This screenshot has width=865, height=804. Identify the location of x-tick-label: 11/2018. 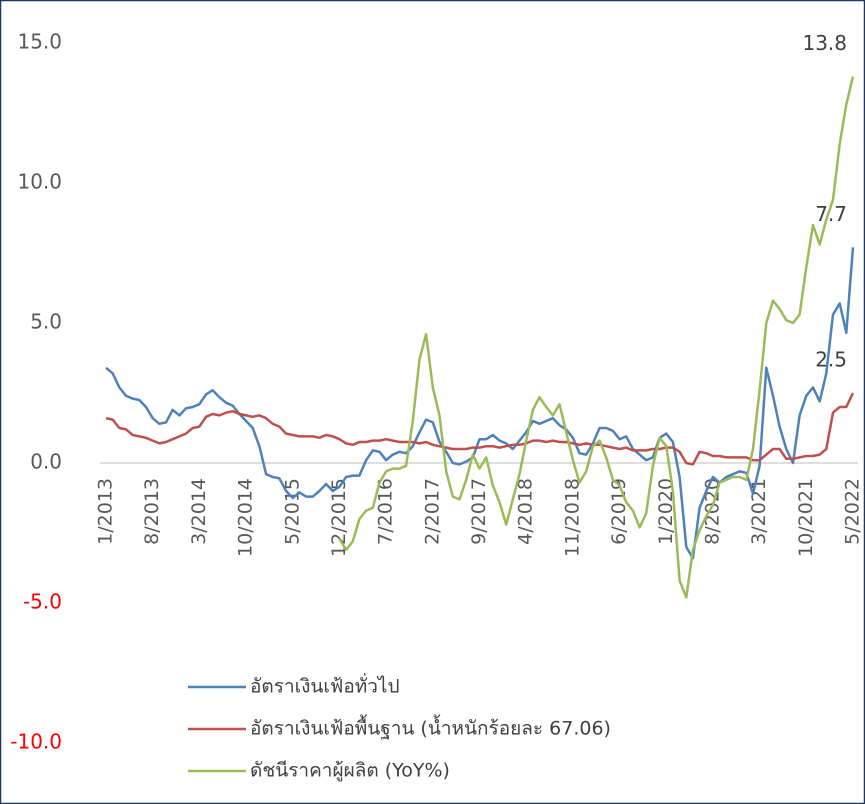
(572, 517).